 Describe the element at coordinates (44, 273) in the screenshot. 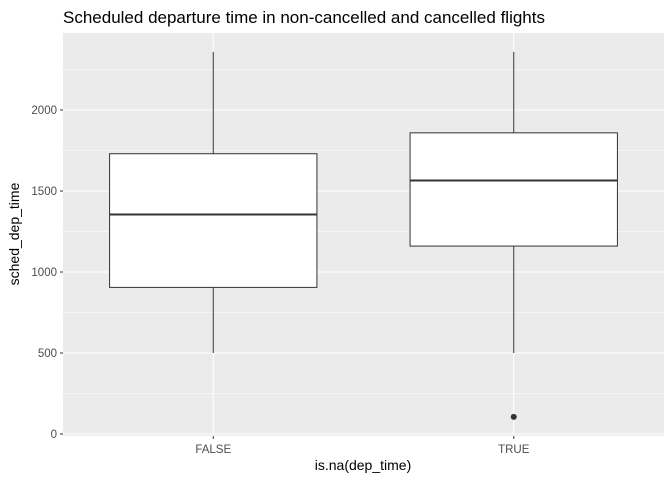

I see `y-tick-label: 1000` at that location.